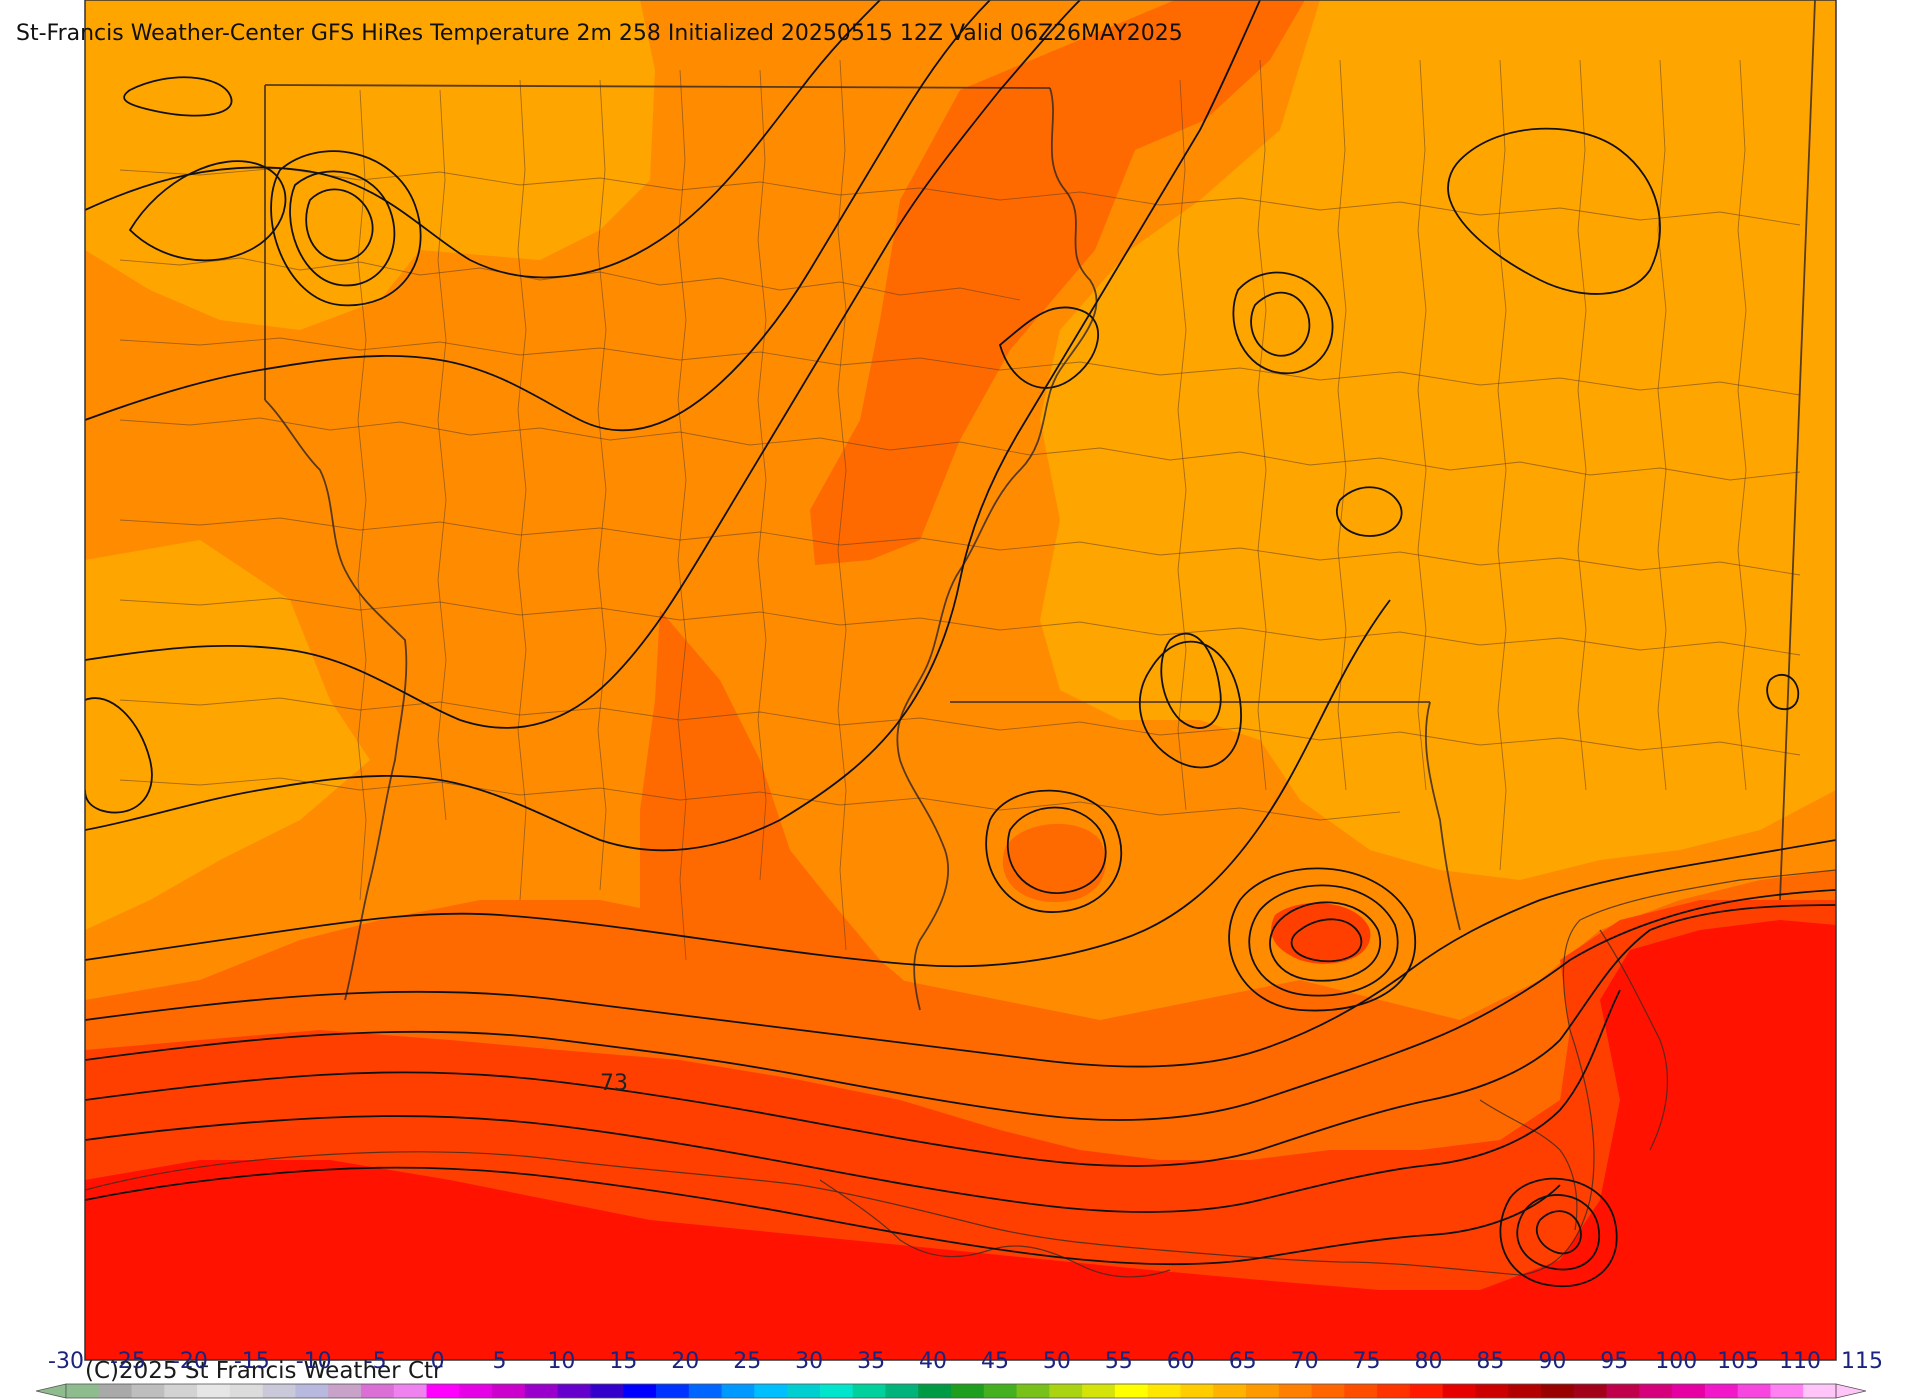 The width and height of the screenshot is (1920, 1400). Describe the element at coordinates (1243, 1361) in the screenshot. I see `colorbar-tick-label: 65` at that location.